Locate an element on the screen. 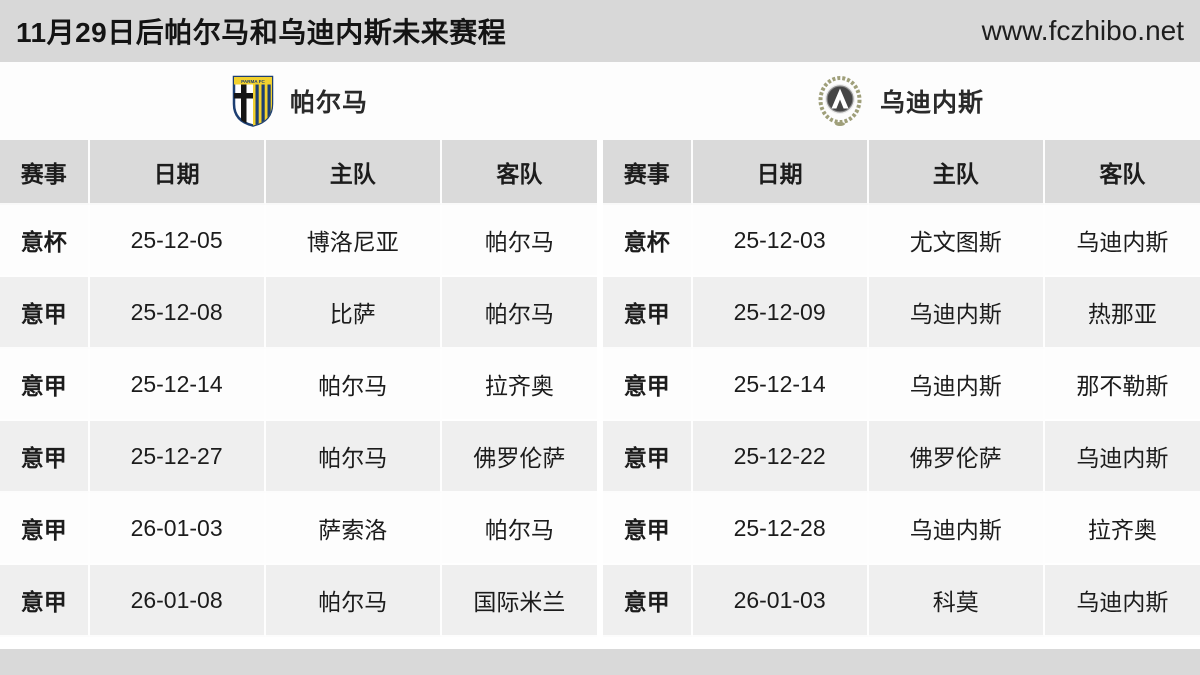  table-divider is located at coordinates (600, 388).